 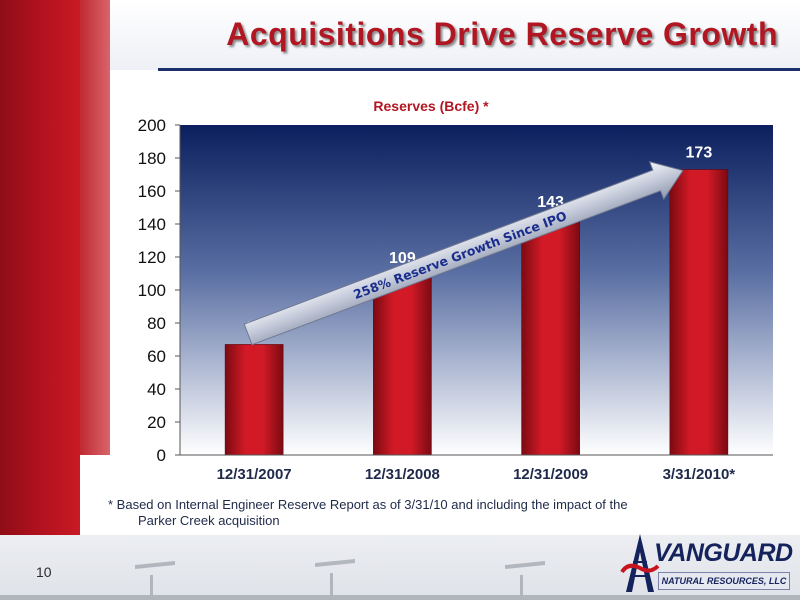 I want to click on y-axis: 0 20 40 60 80 100 120 140 160 180 200, so click(x=159, y=290).